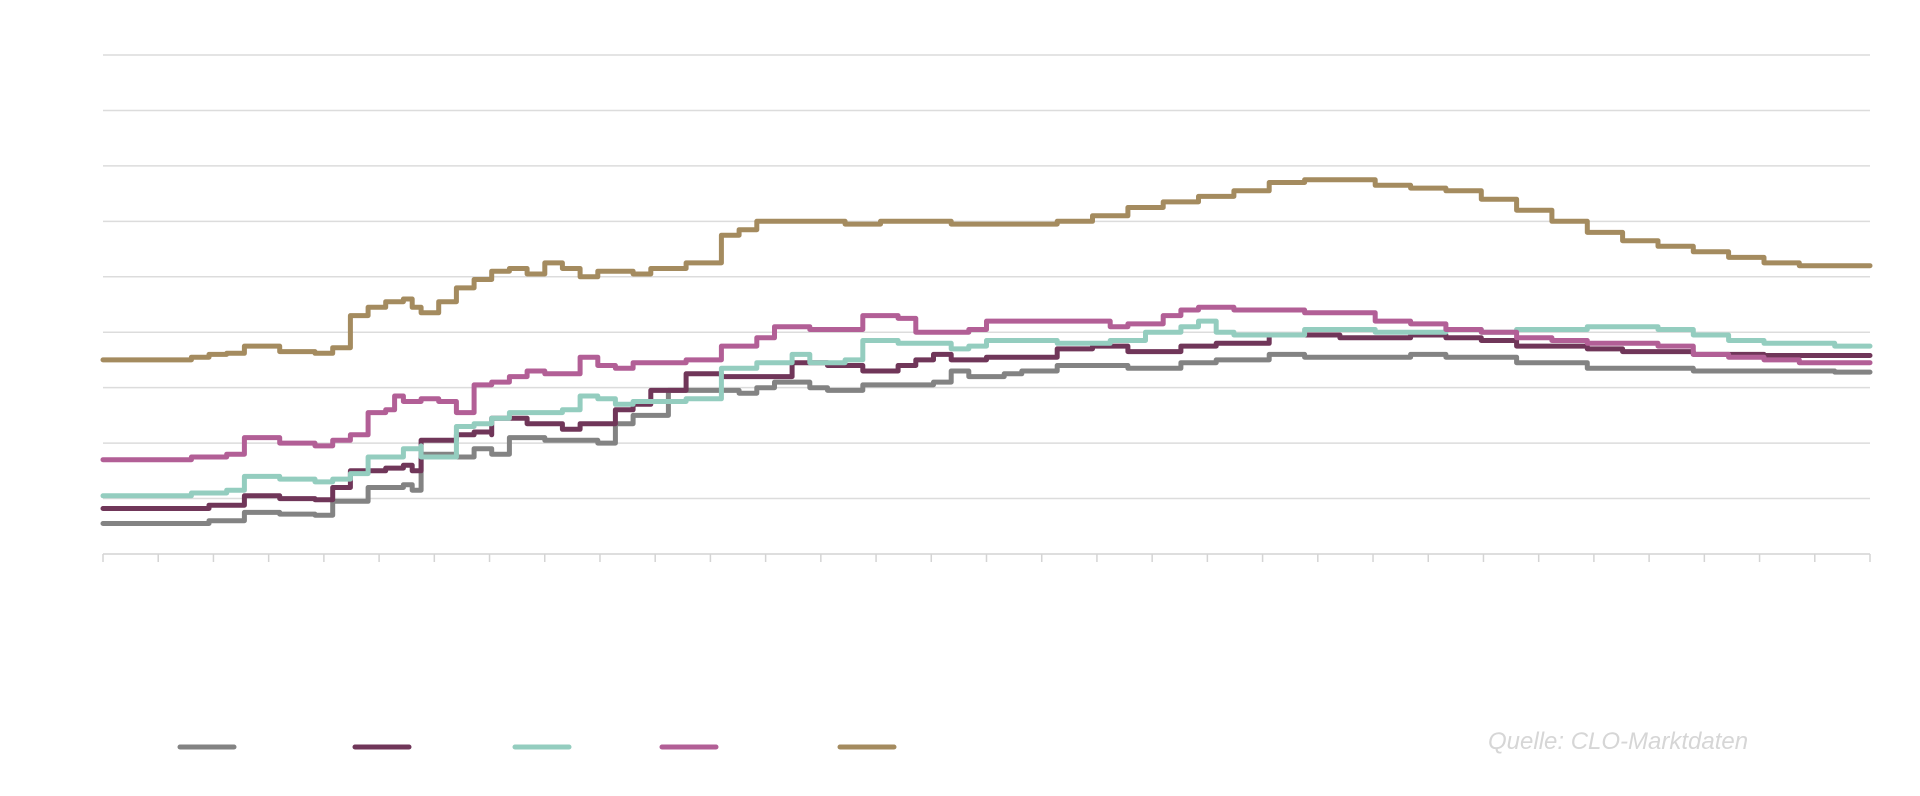 This screenshot has height=796, width=1920. What do you see at coordinates (1618, 741) in the screenshot?
I see `source-note: Quelle: CLO-Marktdaten` at bounding box center [1618, 741].